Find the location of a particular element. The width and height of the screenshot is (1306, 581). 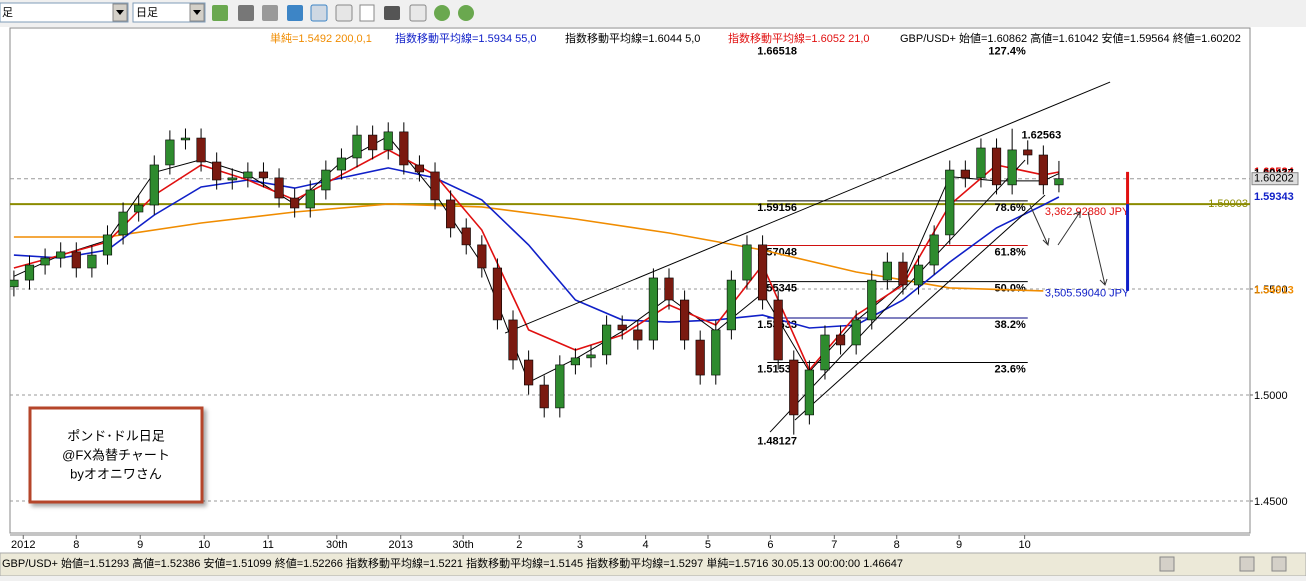

x-tick-label: 2 is located at coordinates (519, 545).